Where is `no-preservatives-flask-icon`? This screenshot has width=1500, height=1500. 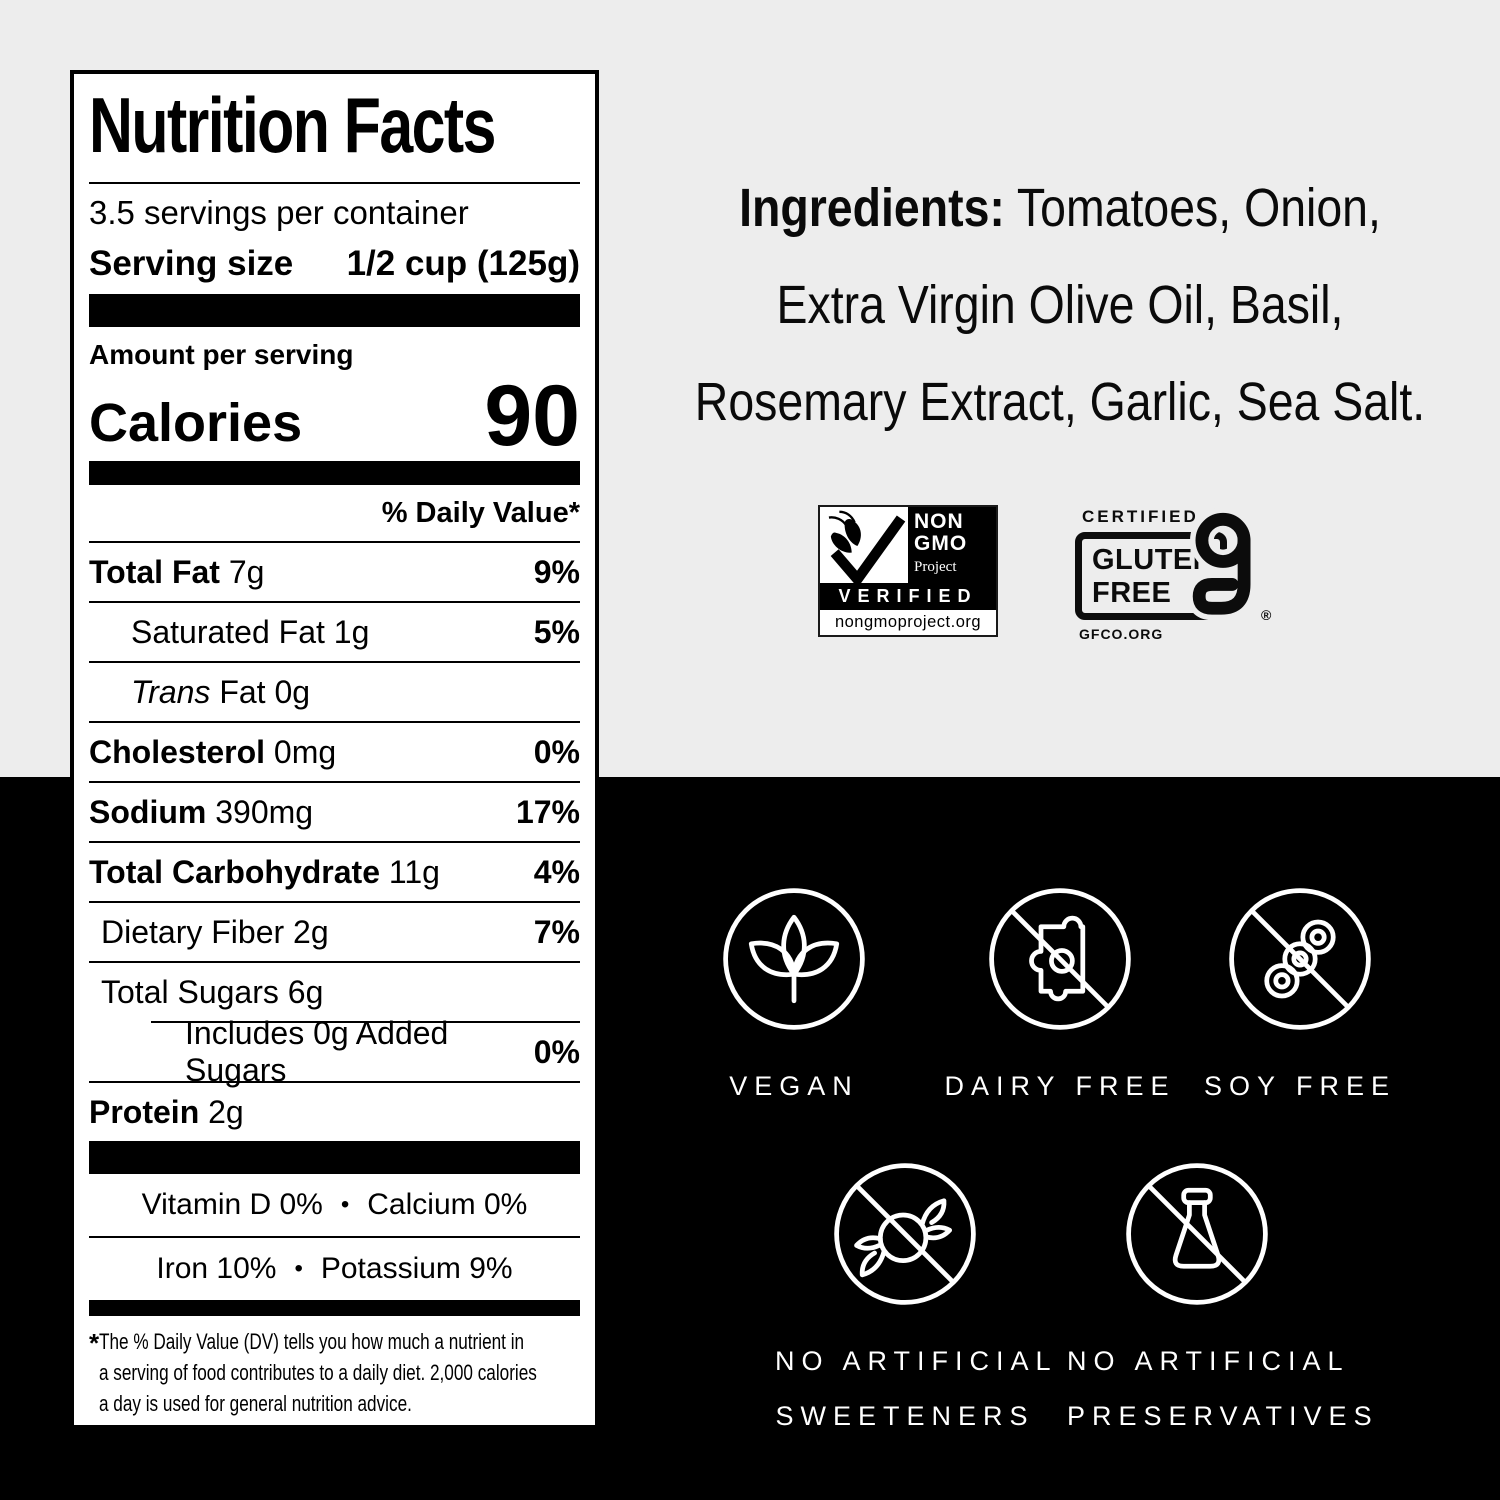
no-preservatives-flask-icon is located at coordinates (1197, 1234).